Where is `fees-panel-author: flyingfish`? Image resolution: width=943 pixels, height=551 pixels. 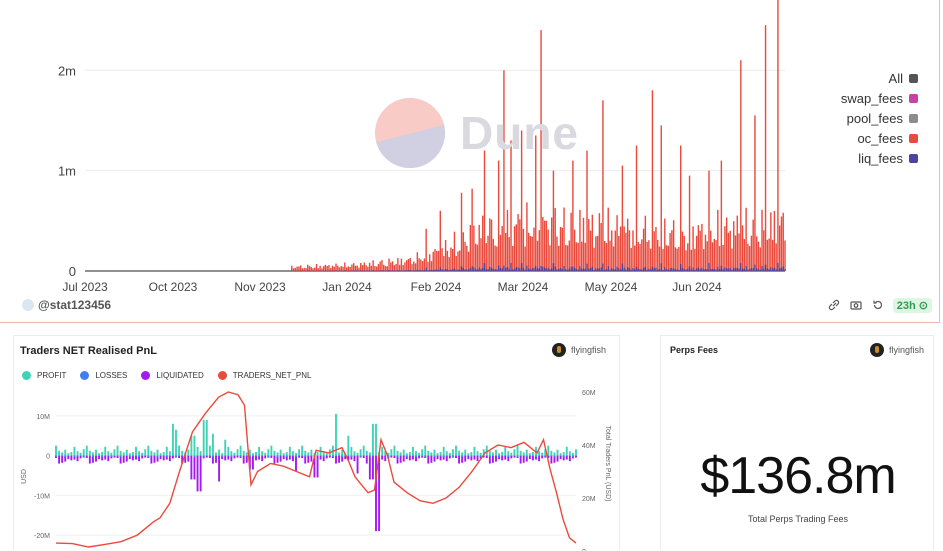 fees-panel-author: flyingfish is located at coordinates (897, 350).